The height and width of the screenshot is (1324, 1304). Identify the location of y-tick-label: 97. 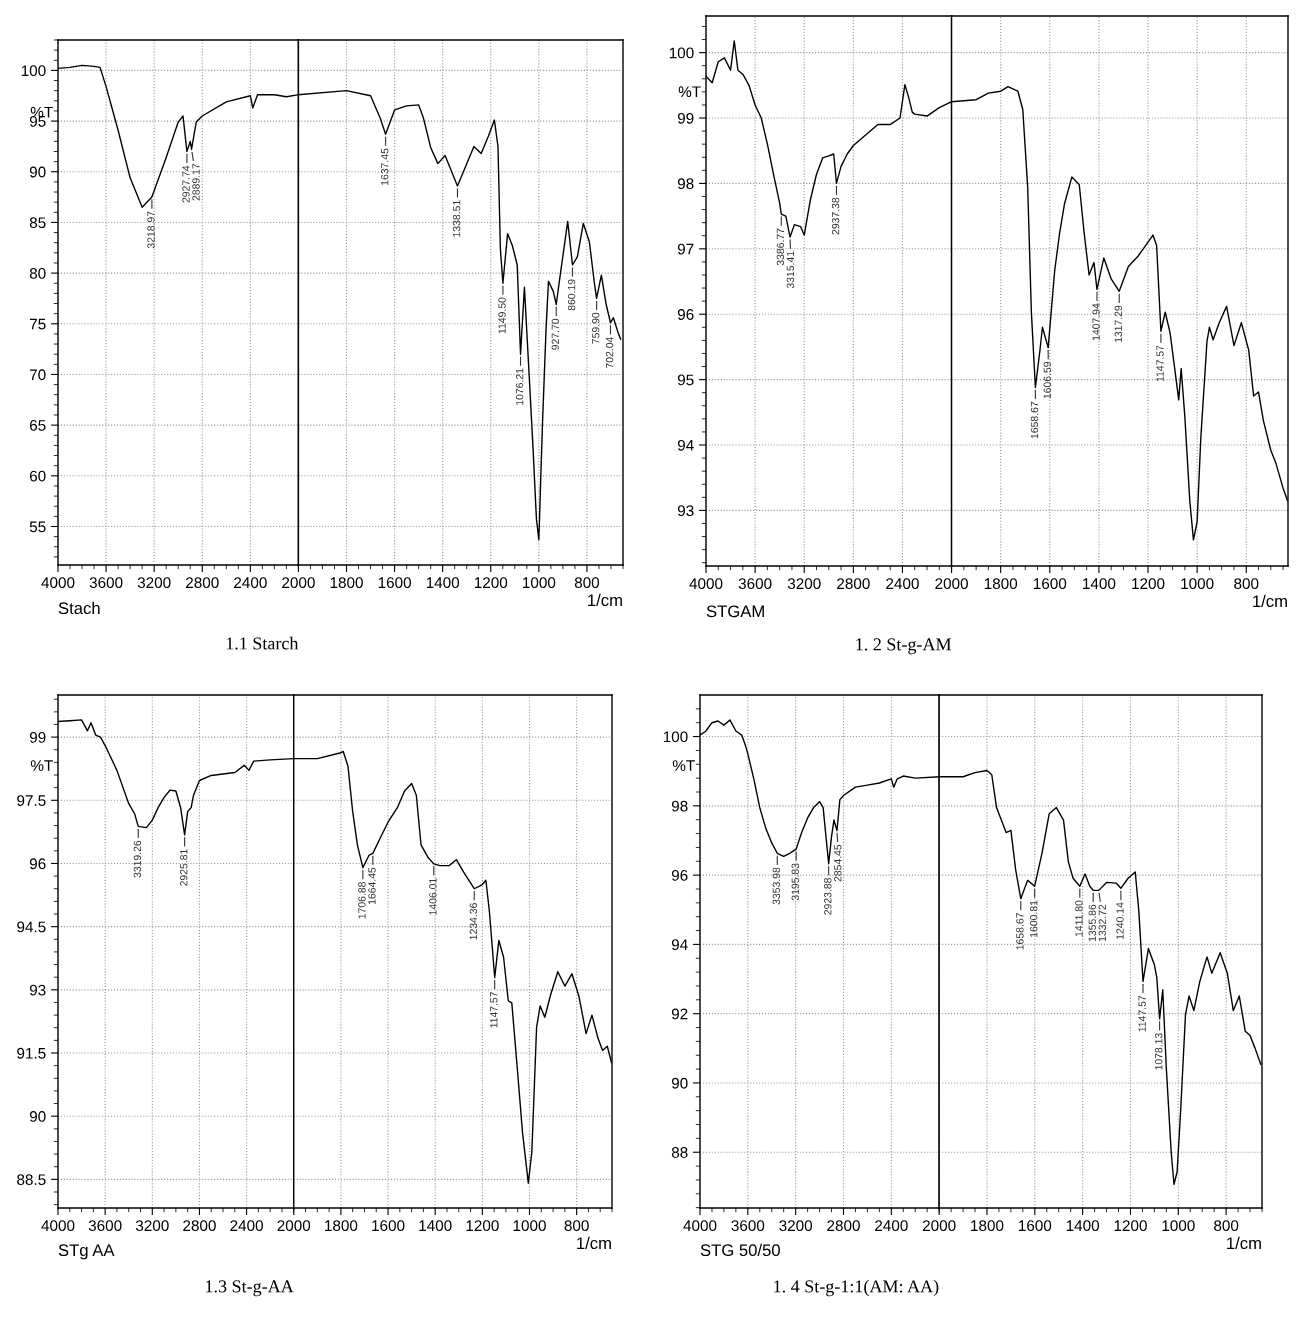
(685, 249).